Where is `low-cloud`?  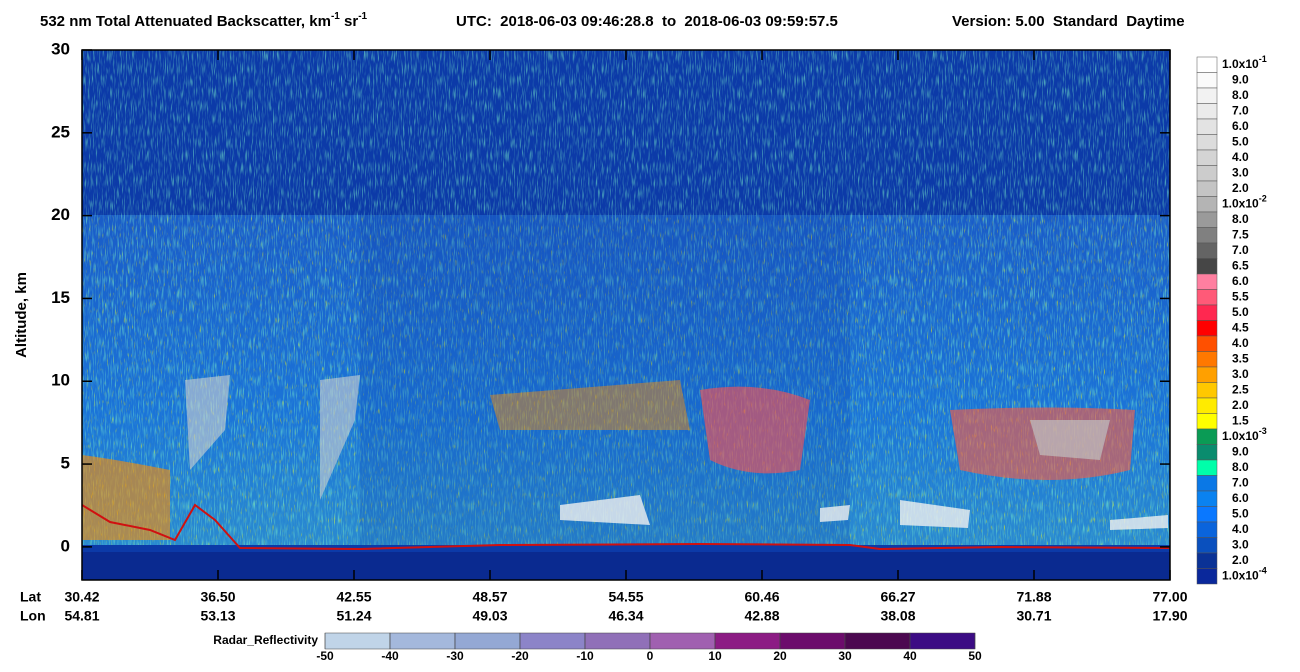 low-cloud is located at coordinates (864, 512).